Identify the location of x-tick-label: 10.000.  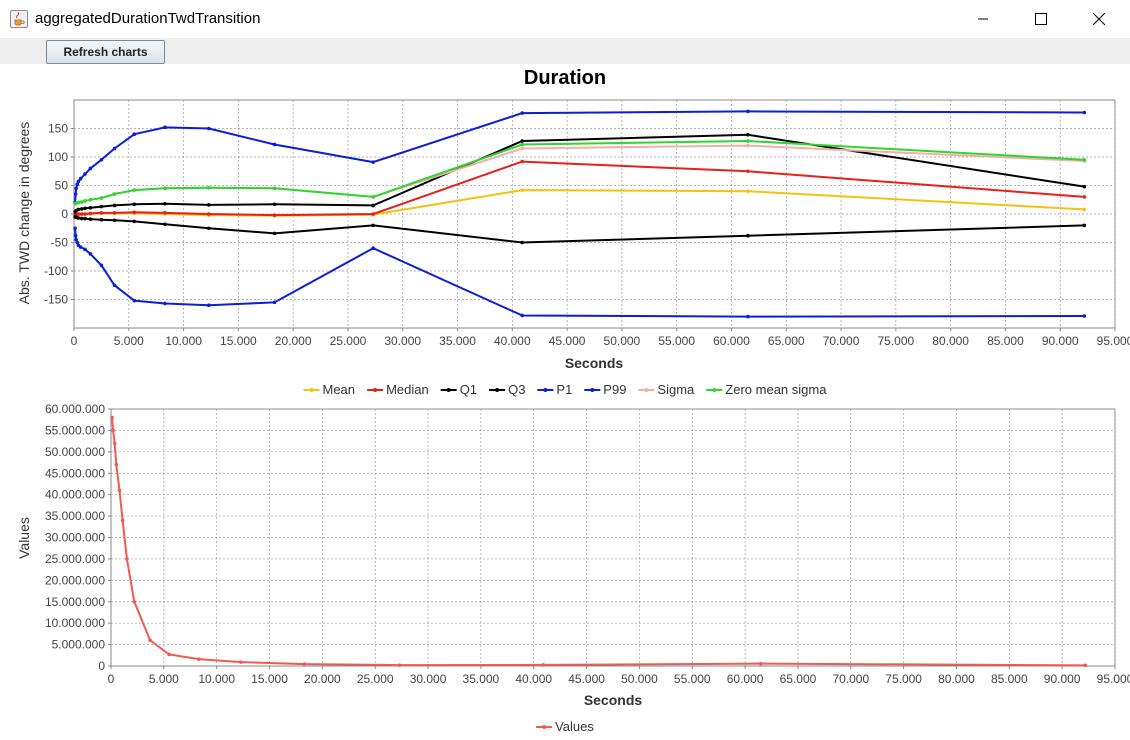
(216, 679).